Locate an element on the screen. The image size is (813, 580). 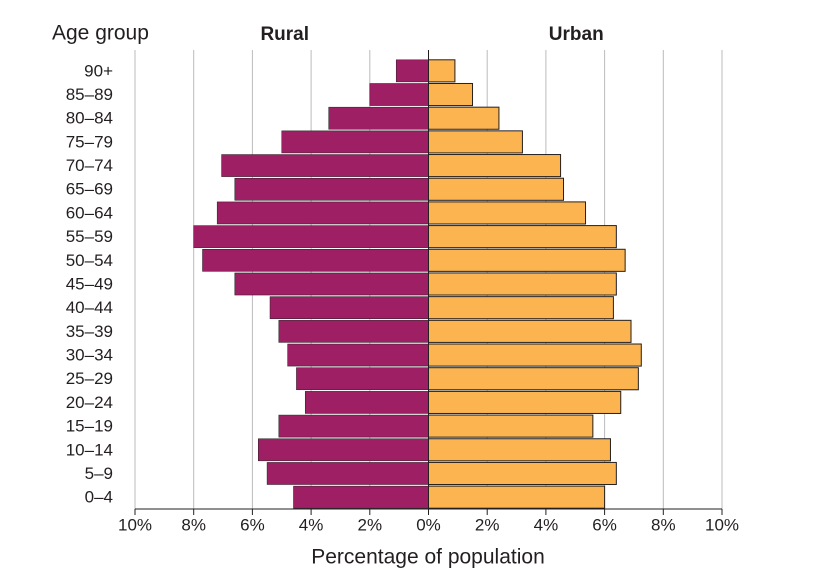
y-tick-label: 70–74 is located at coordinates (89, 165).